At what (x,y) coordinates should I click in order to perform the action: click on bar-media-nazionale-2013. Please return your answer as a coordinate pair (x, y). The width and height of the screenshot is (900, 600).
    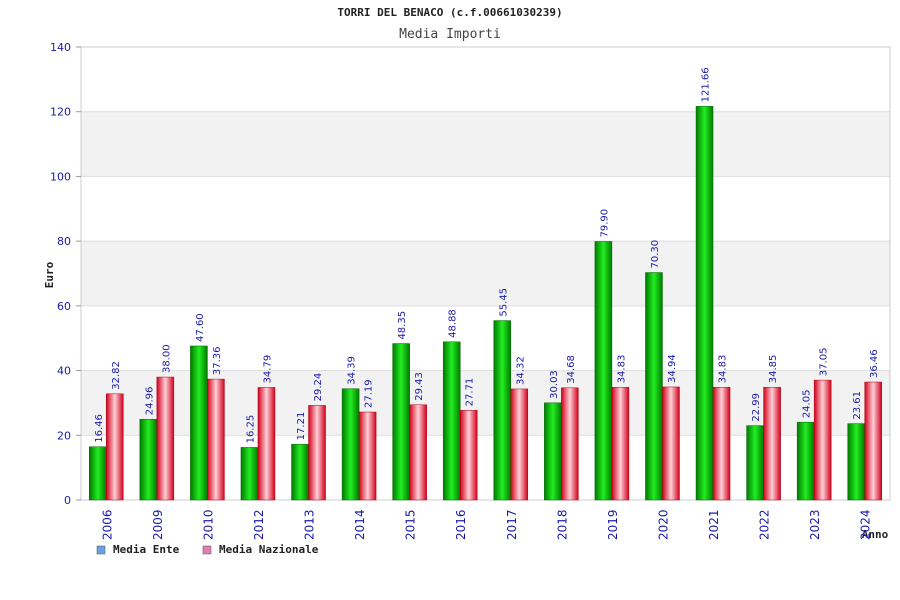
    Looking at the image, I should click on (317, 453).